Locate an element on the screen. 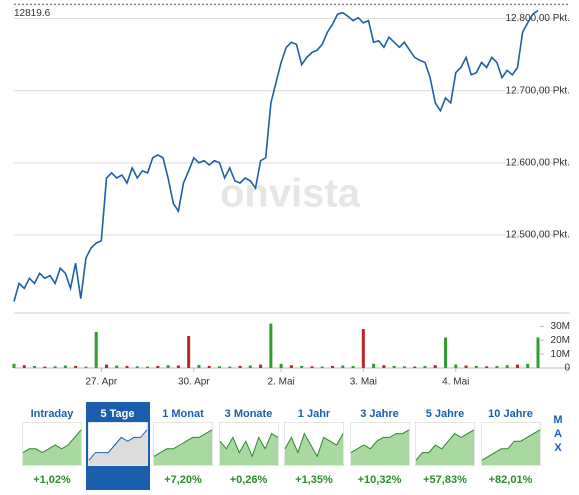 The height and width of the screenshot is (495, 579). period-label: 1 Monat is located at coordinates (183, 414).